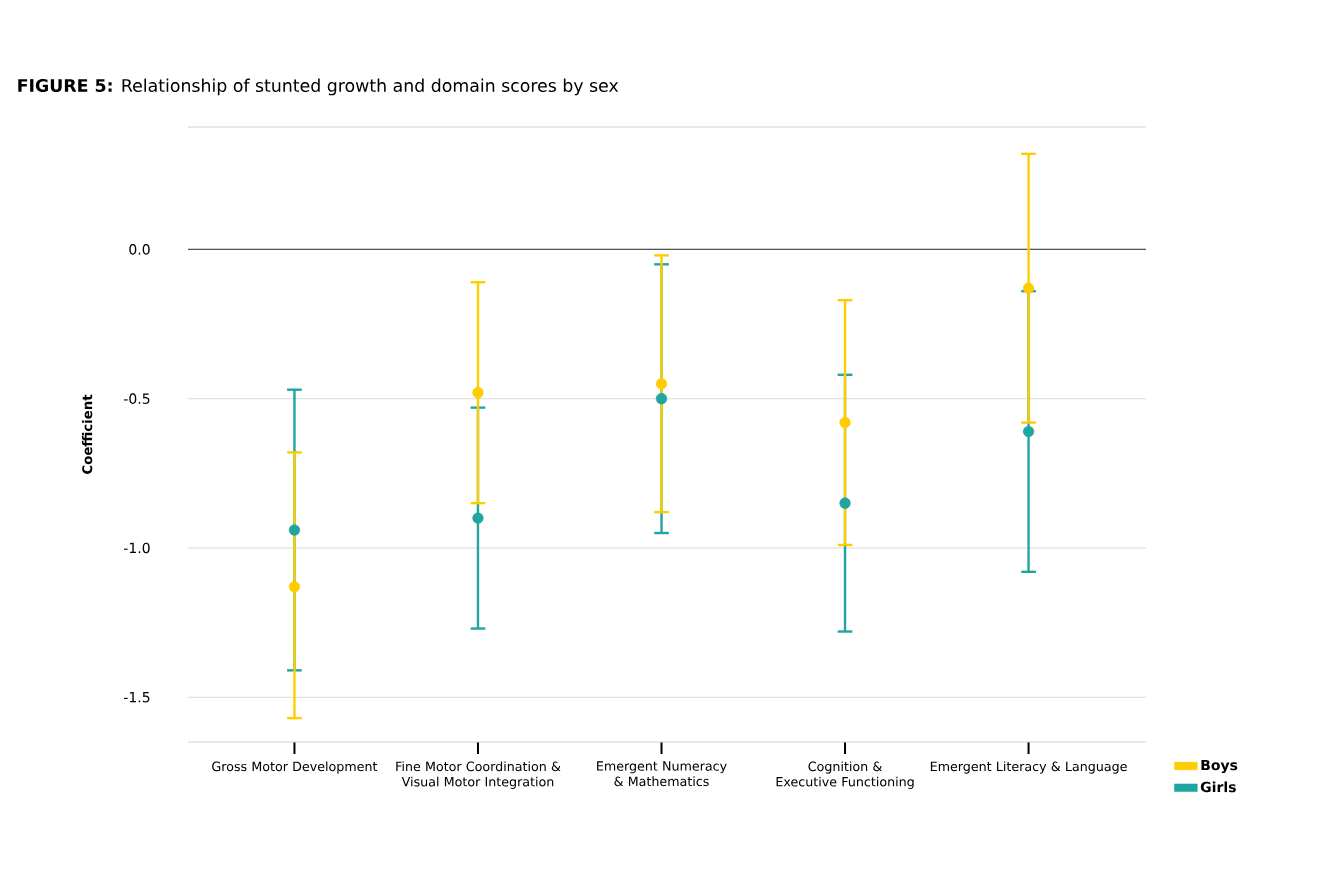 The height and width of the screenshot is (874, 1323). Describe the element at coordinates (1028, 767) in the screenshot. I see `x-tick-label: Emergent Literacy & Language` at that location.